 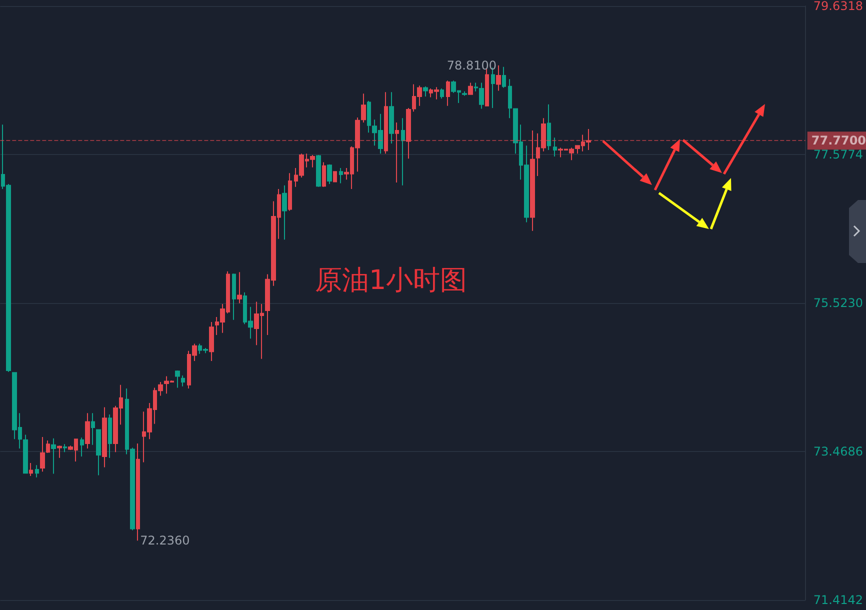 What do you see at coordinates (391, 280) in the screenshot?
I see `text: 原油1小时图` at bounding box center [391, 280].